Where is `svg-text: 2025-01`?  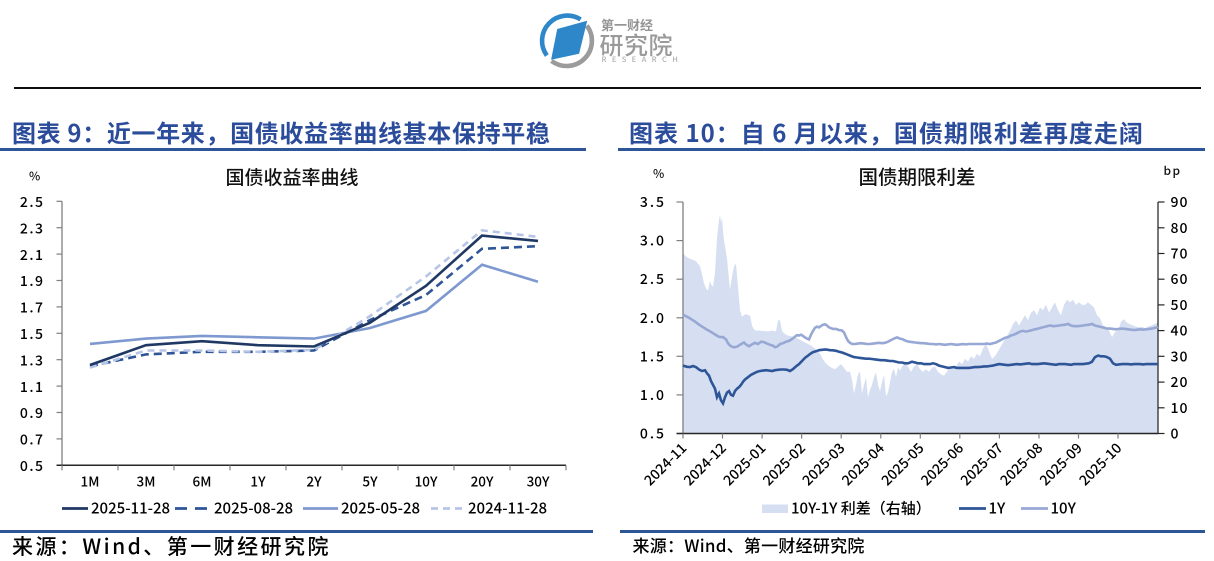
svg-text: 2025-01 is located at coordinates (745, 464).